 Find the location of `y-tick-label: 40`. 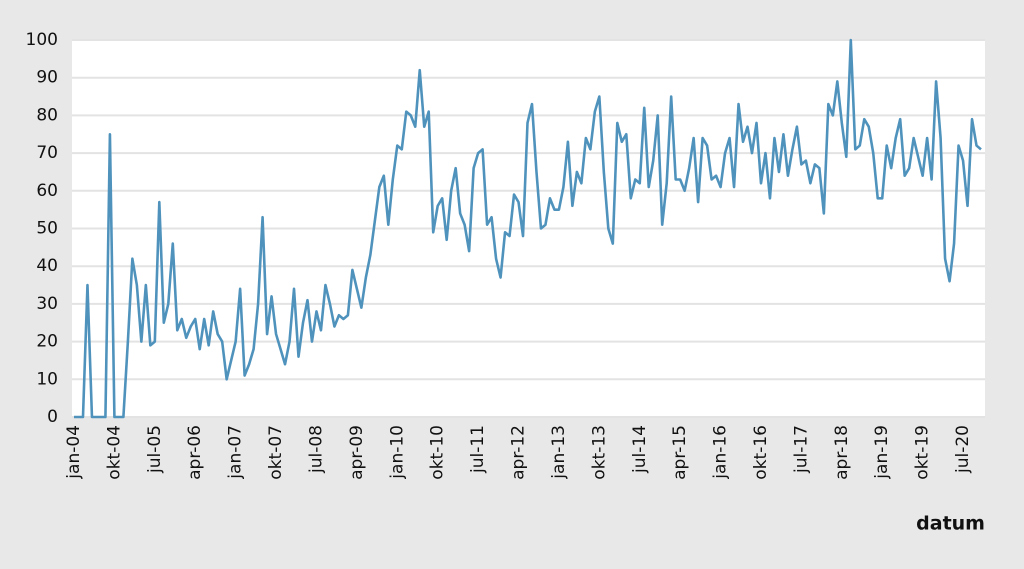

y-tick-label: 40 is located at coordinates (47, 266).